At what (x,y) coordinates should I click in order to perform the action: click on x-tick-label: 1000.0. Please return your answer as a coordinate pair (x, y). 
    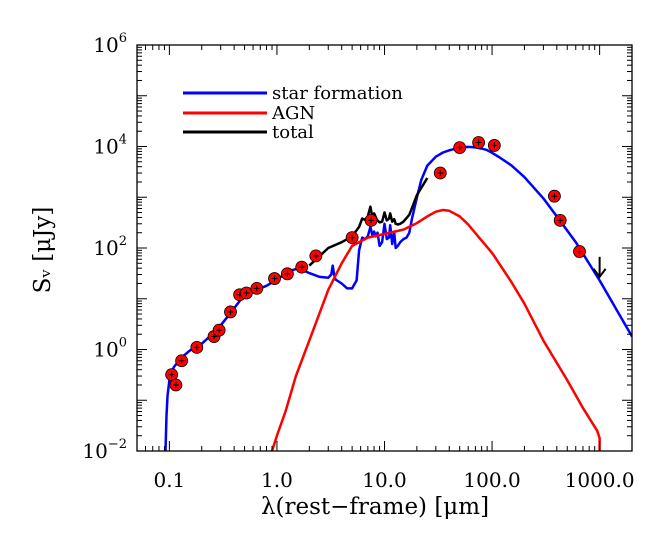
    Looking at the image, I should click on (600, 480).